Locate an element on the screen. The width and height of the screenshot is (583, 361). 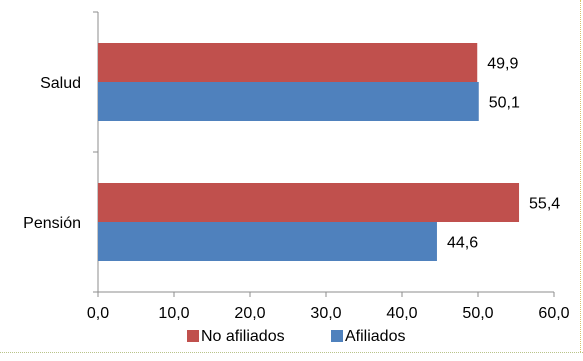
data-label: 50,1 is located at coordinates (504, 103).